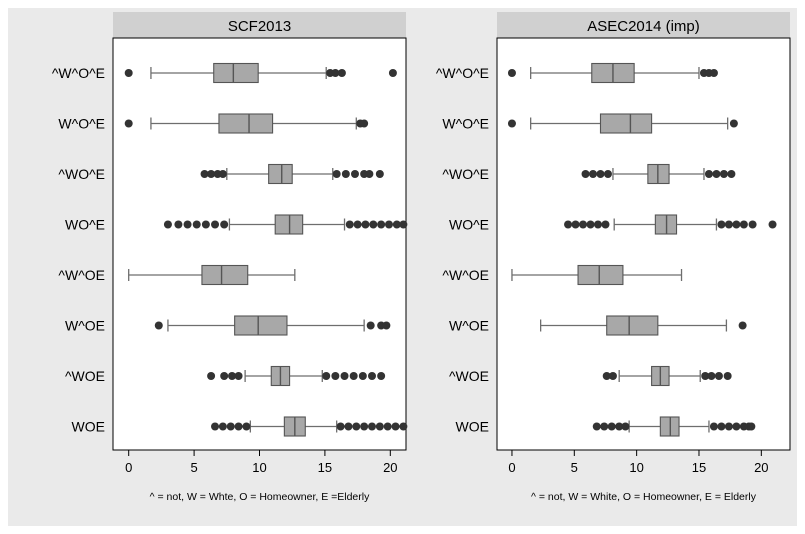  What do you see at coordinates (472, 427) in the screenshot?
I see `category-label: WOE` at bounding box center [472, 427].